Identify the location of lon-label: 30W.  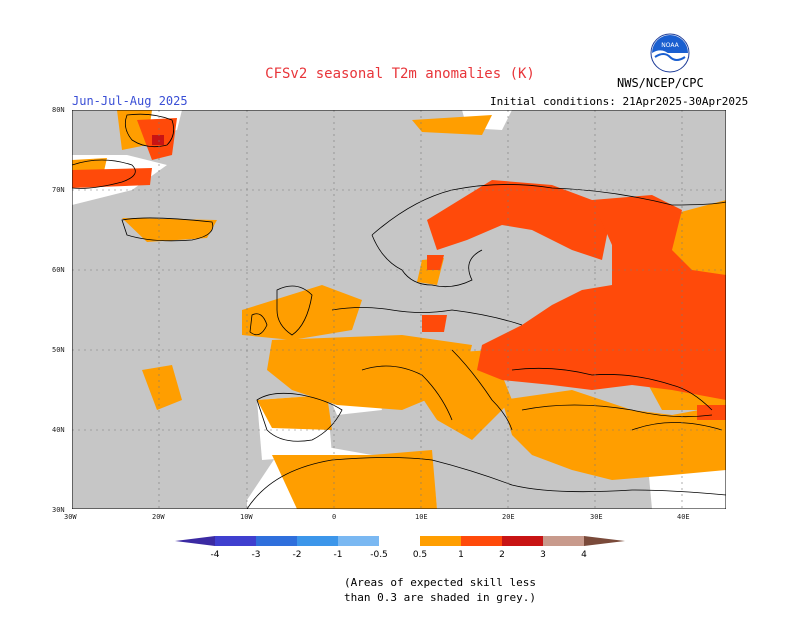
(70, 517).